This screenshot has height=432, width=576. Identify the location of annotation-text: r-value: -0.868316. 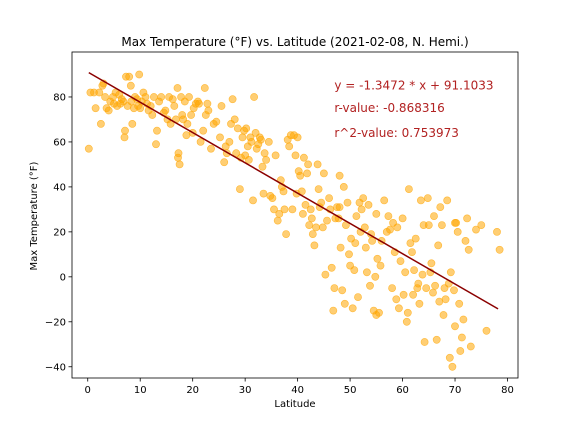
(389, 108).